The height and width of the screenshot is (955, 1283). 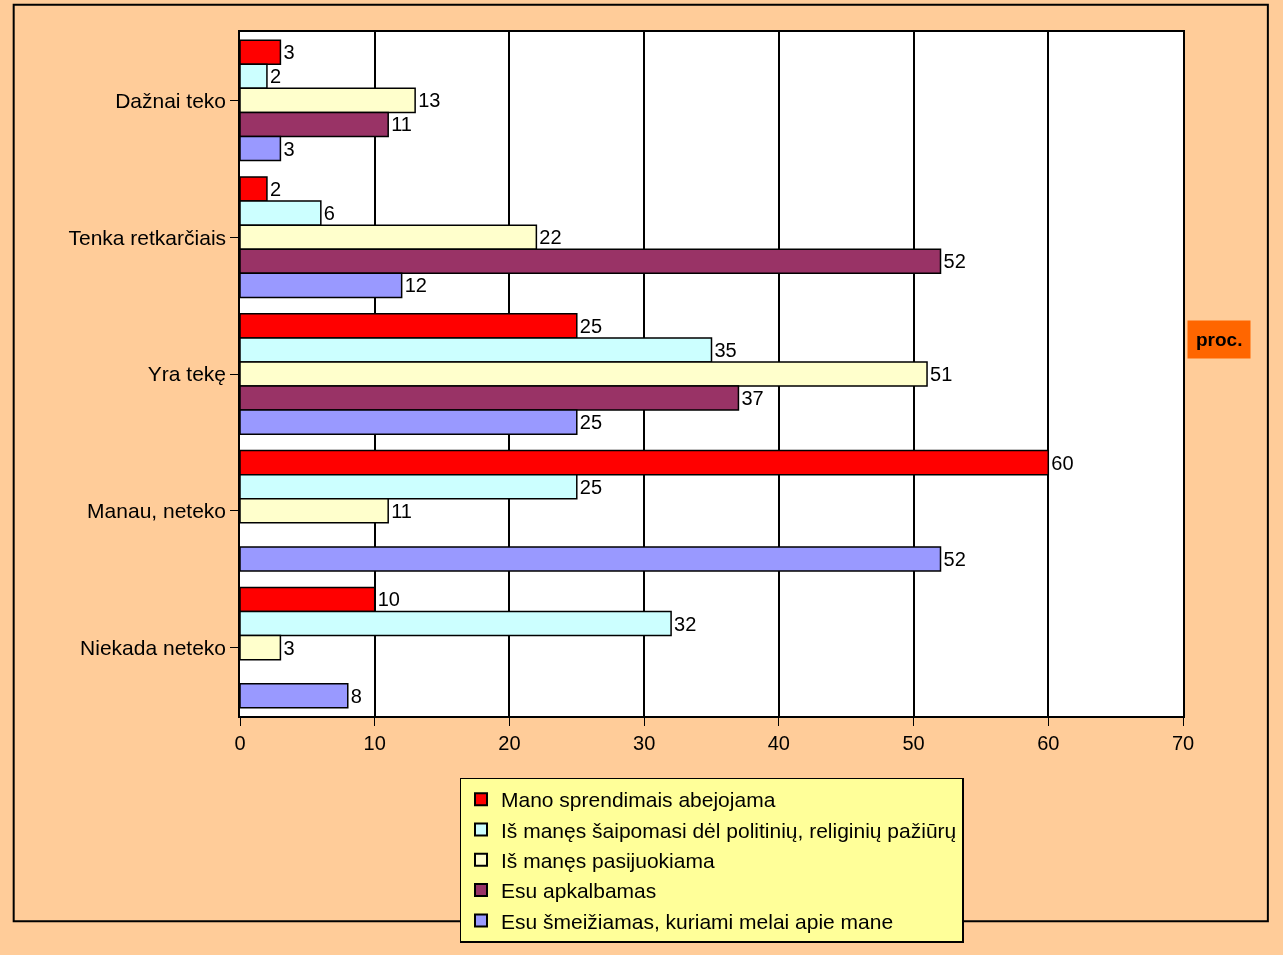 What do you see at coordinates (509, 742) in the screenshot?
I see `x-tick-label: 20` at bounding box center [509, 742].